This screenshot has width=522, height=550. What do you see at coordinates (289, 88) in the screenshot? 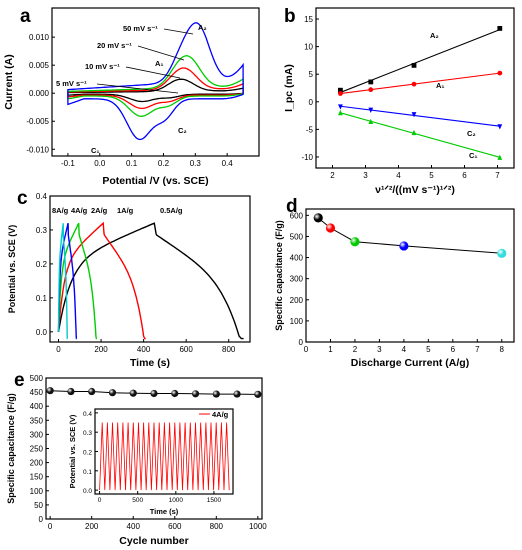
I see `y-axis-label: I_pc (mA)` at bounding box center [289, 88].